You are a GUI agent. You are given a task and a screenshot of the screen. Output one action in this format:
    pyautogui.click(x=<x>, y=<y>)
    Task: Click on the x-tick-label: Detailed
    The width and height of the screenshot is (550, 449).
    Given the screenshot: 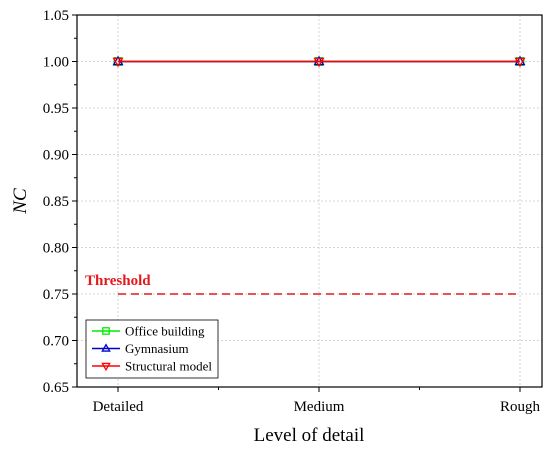 What is the action you would take?
    pyautogui.click(x=118, y=407)
    